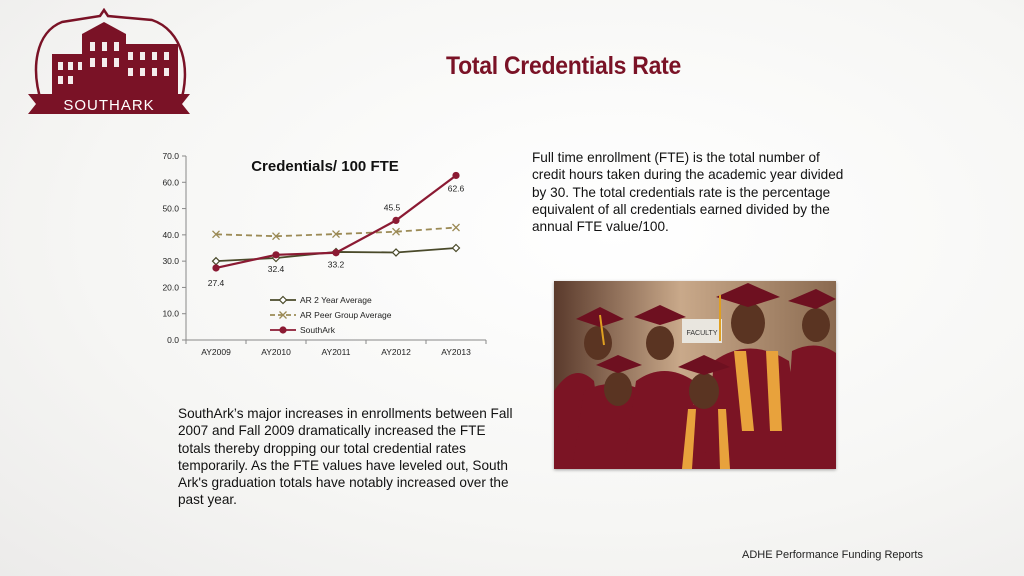 This screenshot has width=1024, height=576. I want to click on data-label: 62.6, so click(456, 188).